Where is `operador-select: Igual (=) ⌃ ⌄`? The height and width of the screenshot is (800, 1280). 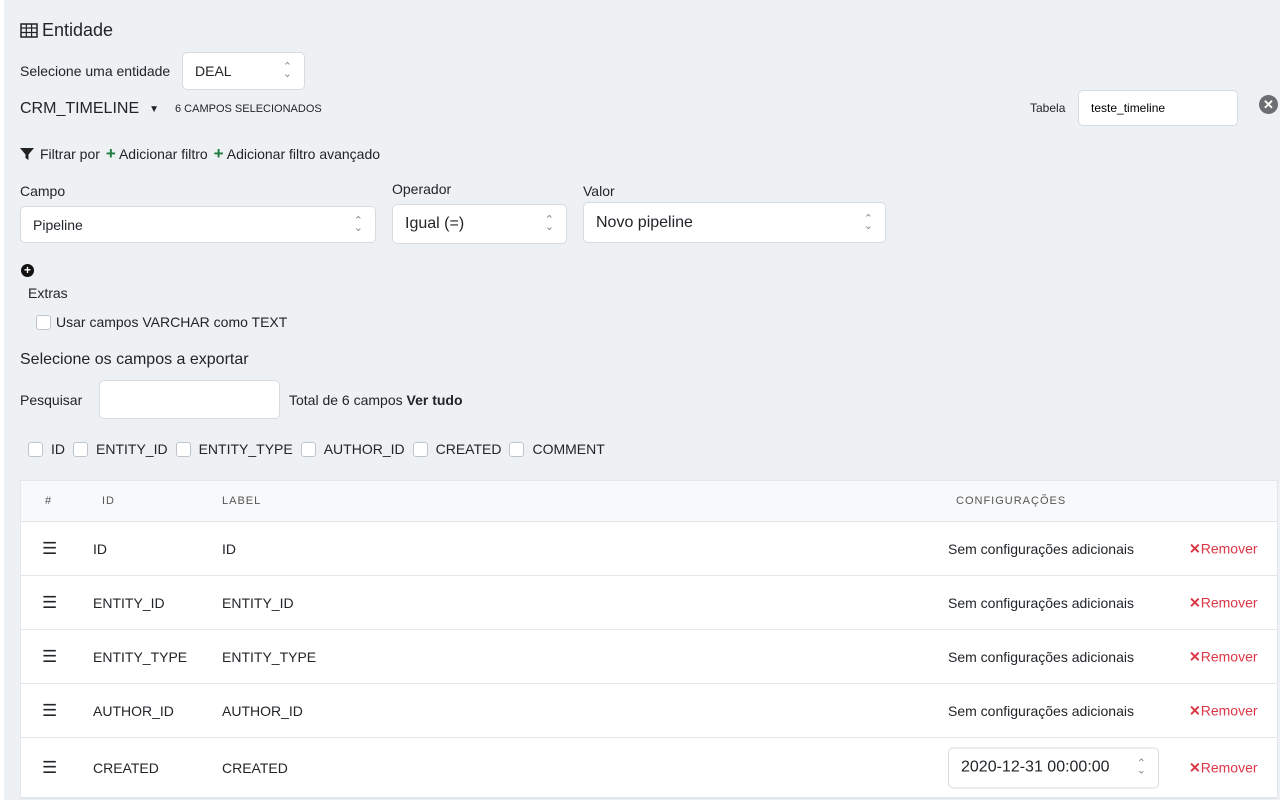
operador-select: Igual (=) ⌃ ⌄ is located at coordinates (479, 224).